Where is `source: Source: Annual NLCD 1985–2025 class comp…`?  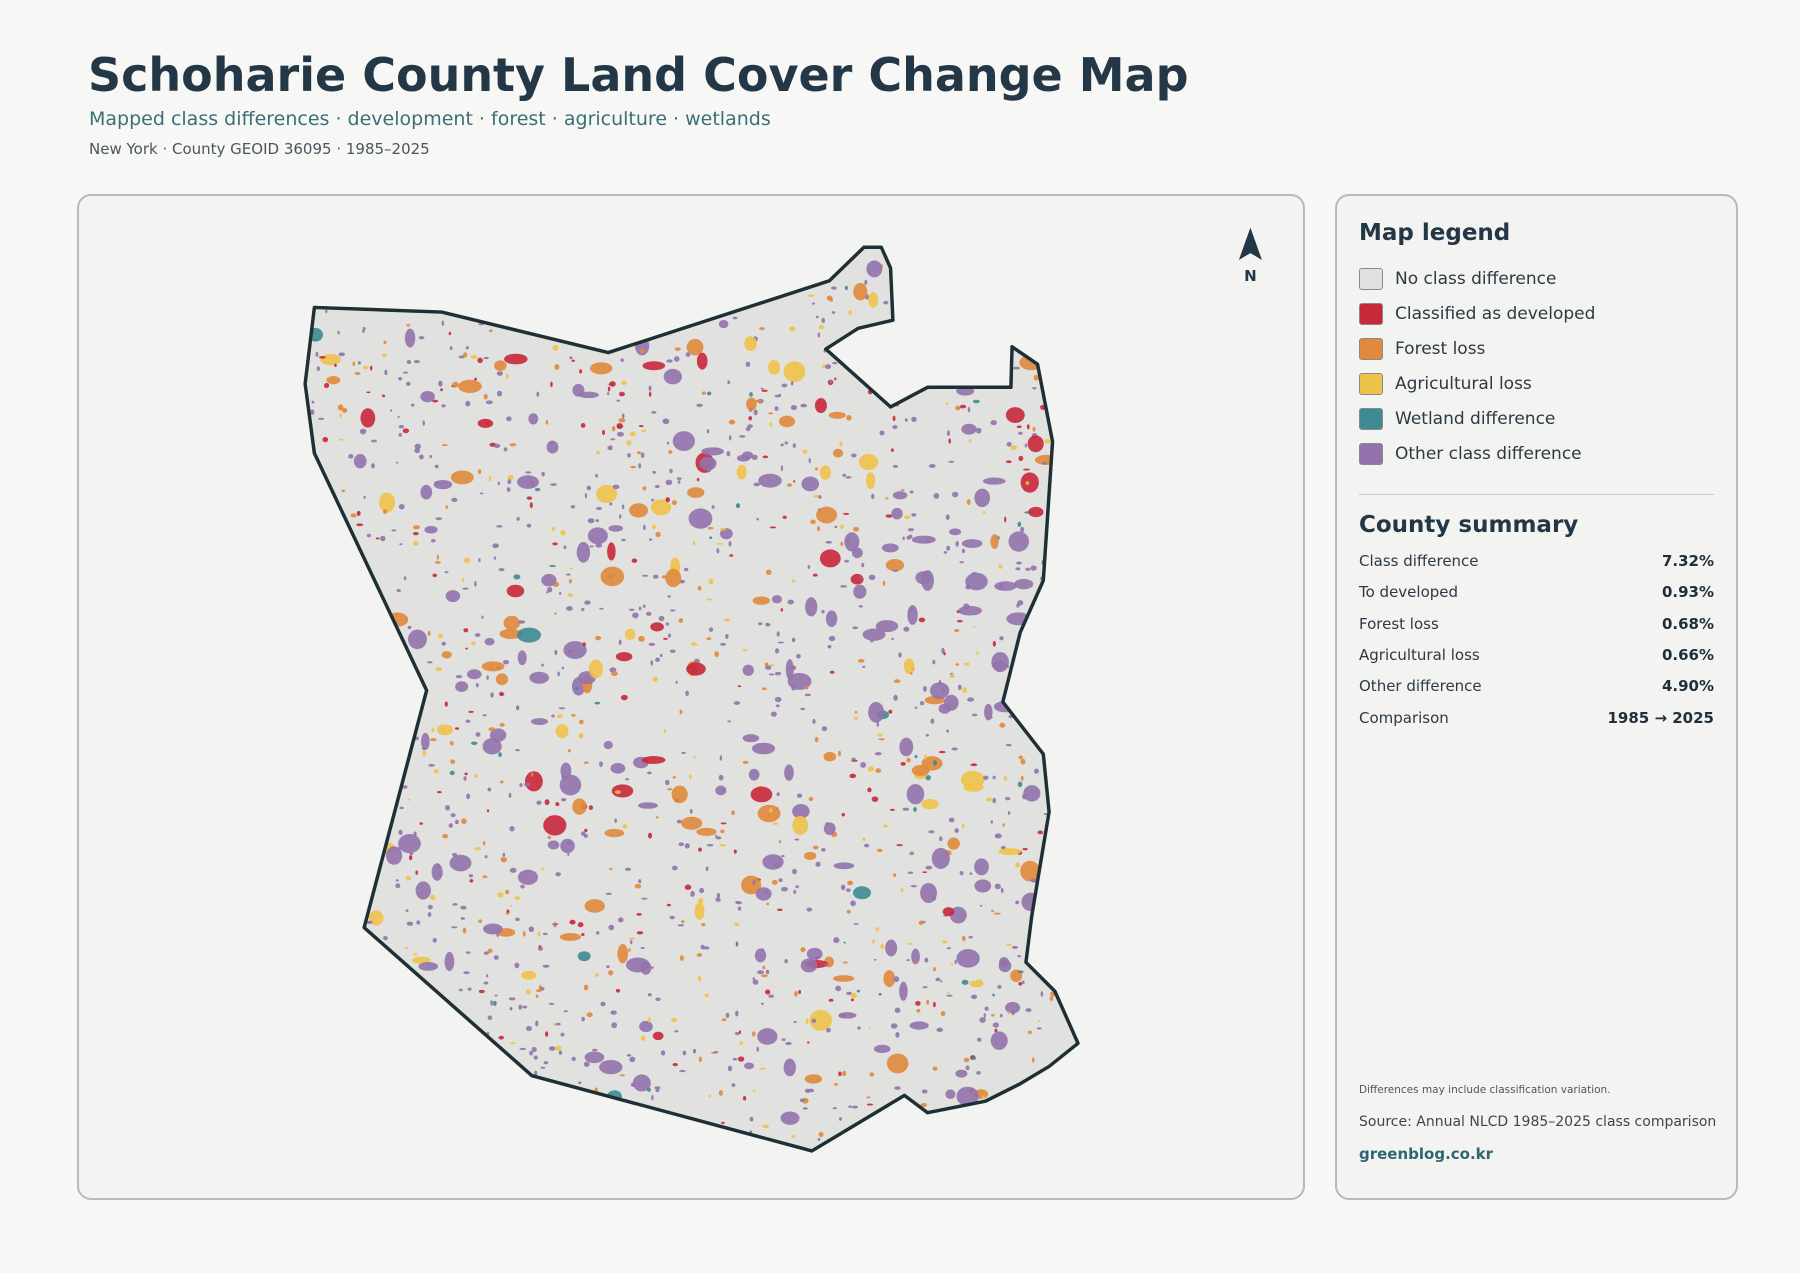 source: Source: Annual NLCD 1985–2025 class comp… is located at coordinates (1538, 1122).